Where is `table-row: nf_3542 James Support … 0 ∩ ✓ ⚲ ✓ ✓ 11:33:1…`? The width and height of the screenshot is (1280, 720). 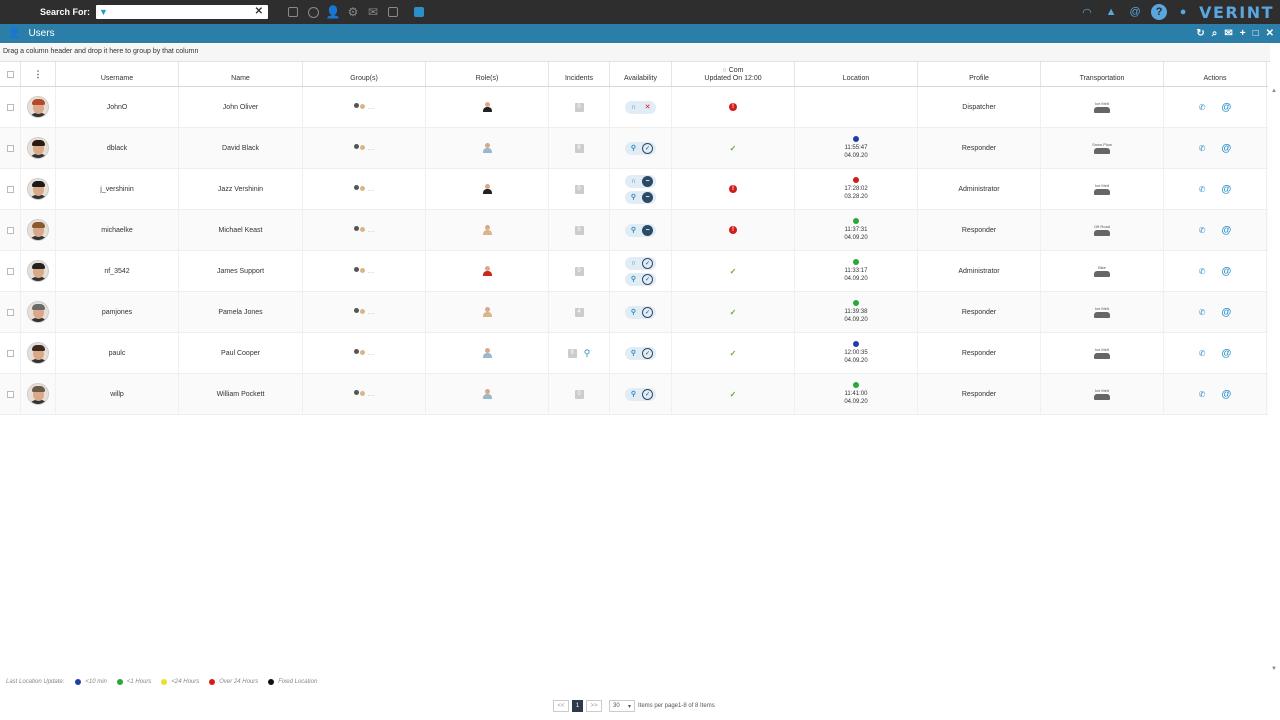 table-row: nf_3542 James Support … 0 ∩ ✓ ⚲ ✓ ✓ 11:33:1… is located at coordinates (634, 271).